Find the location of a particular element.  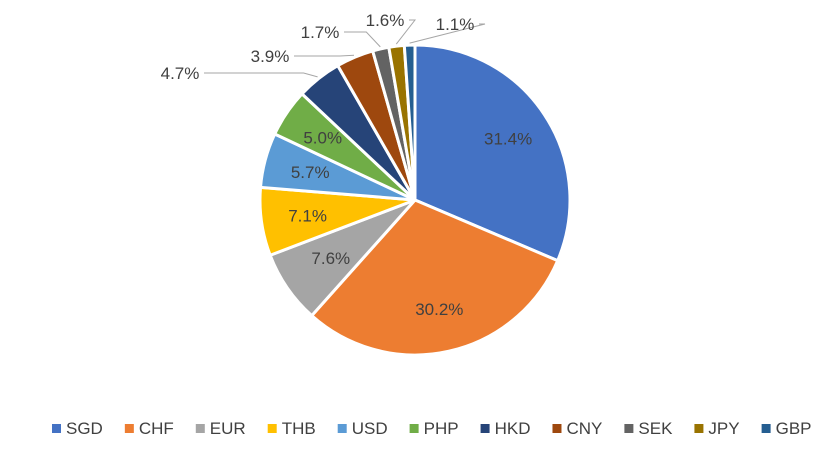

data-label-jpy: 1.6% is located at coordinates (385, 20).